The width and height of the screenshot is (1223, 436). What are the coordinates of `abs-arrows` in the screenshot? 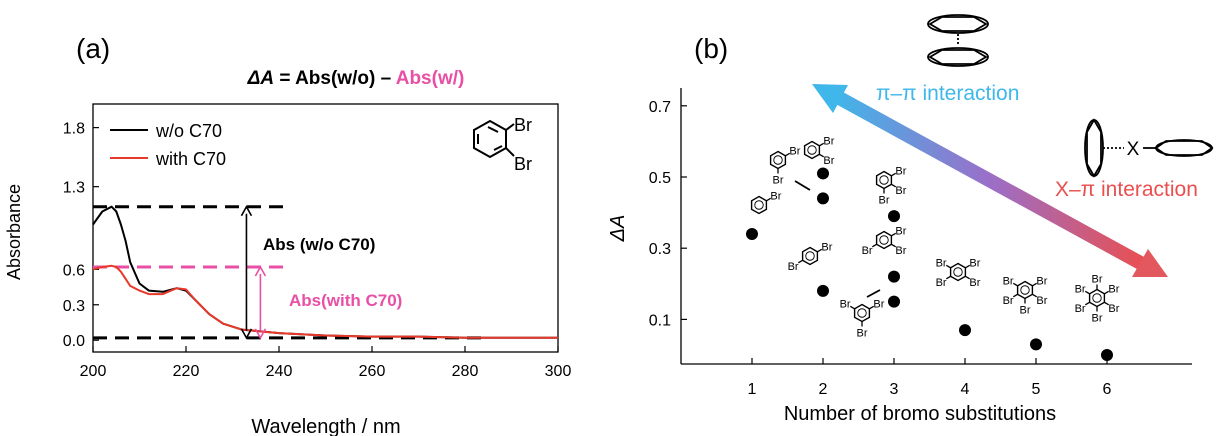 It's located at (253, 272).